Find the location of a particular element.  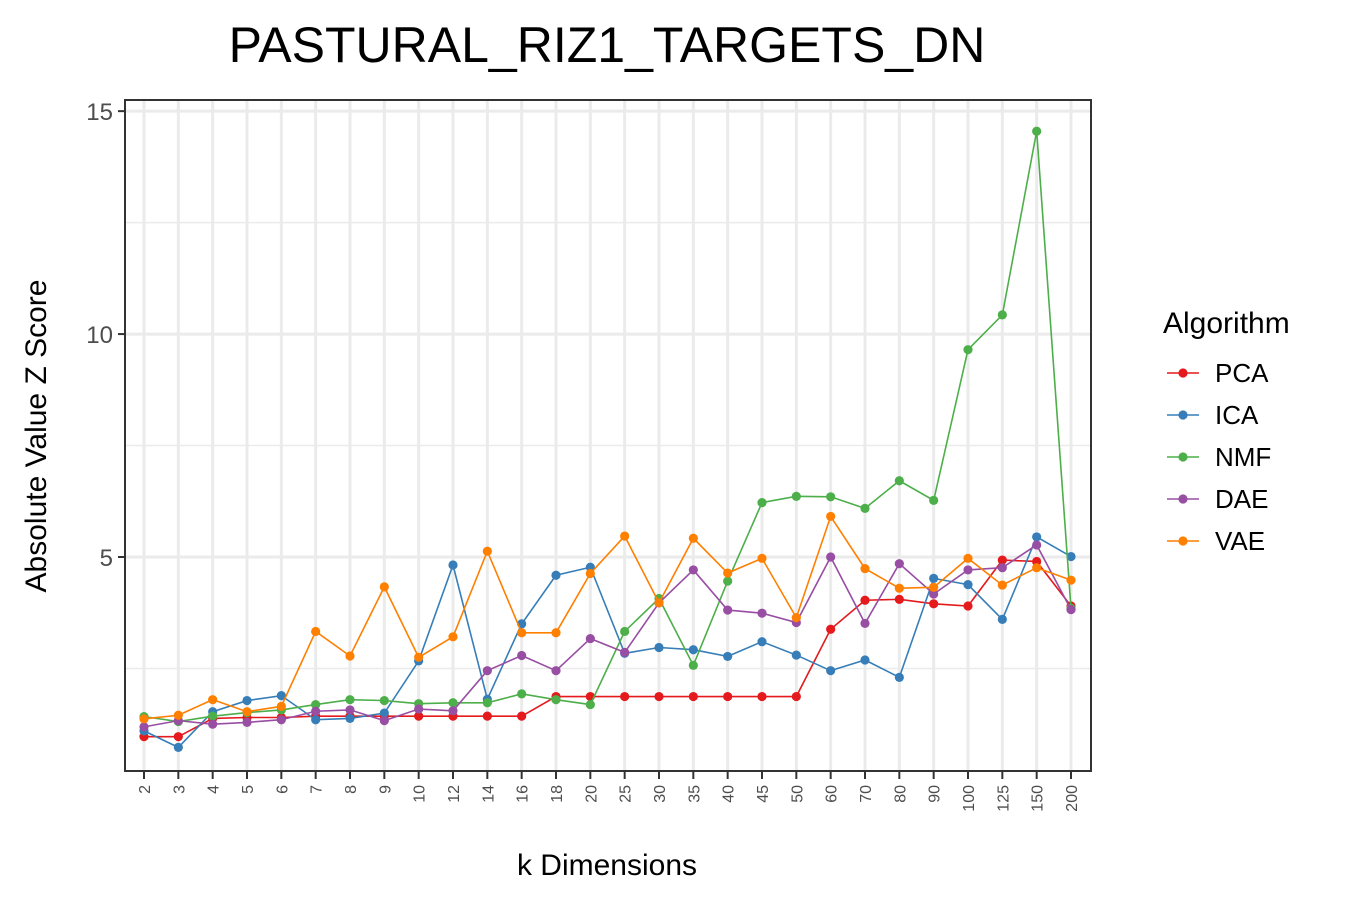

x-tick-label: 200 is located at coordinates (1072, 798).